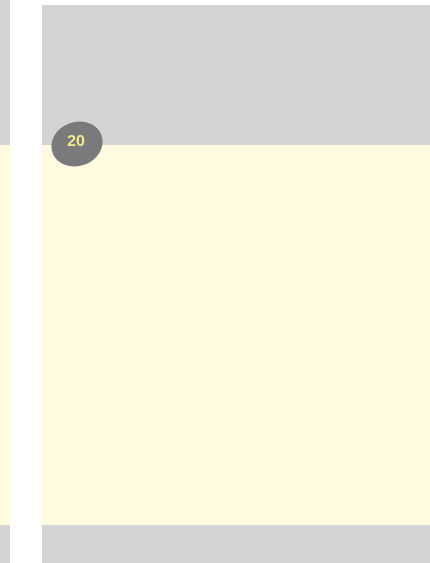 The height and width of the screenshot is (563, 430). I want to click on page-badge, so click(77, 144).